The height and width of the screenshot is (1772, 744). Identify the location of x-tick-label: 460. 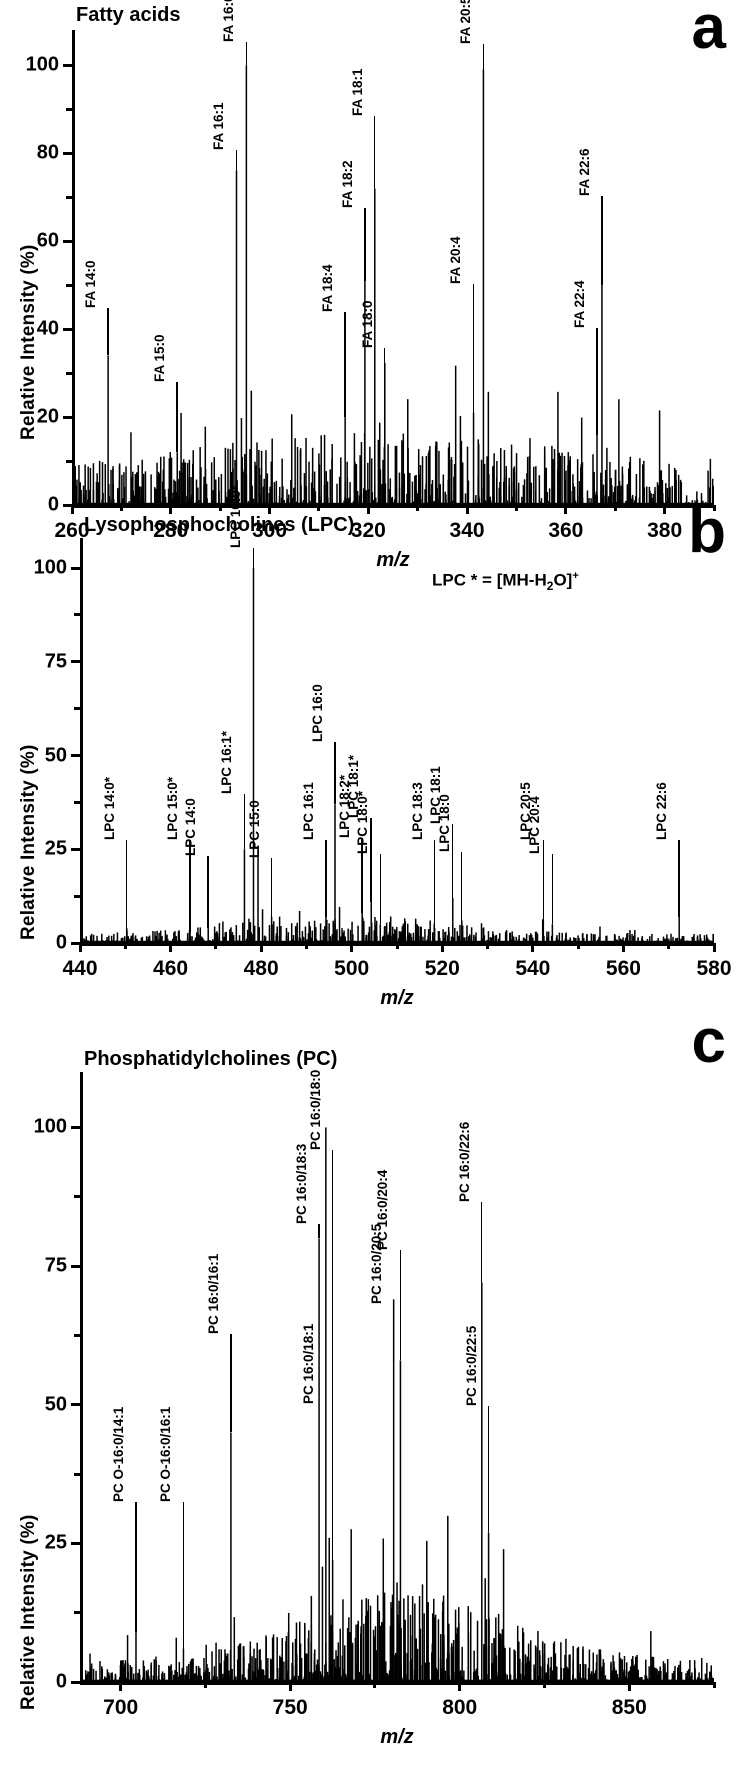
(171, 968).